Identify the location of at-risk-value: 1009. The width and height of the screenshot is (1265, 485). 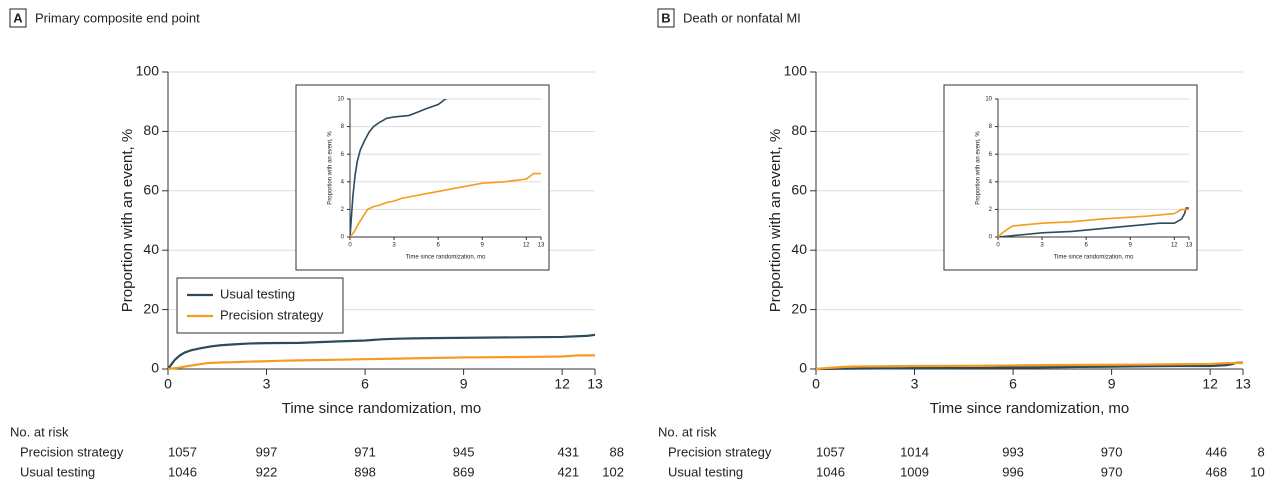
(914, 471).